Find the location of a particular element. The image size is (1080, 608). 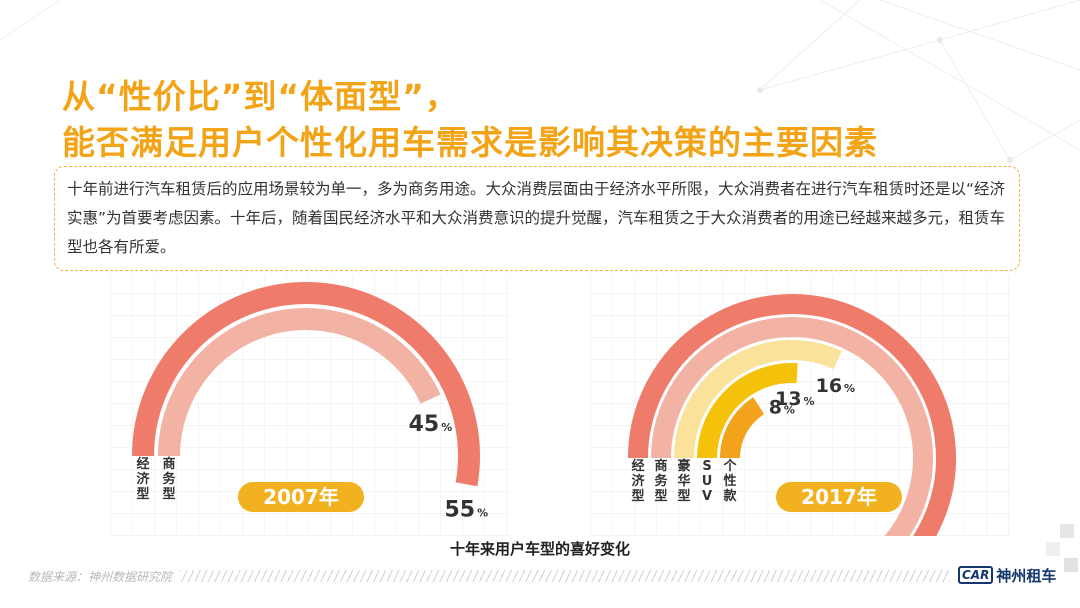

footer-hatch-decoration is located at coordinates (565, 576).